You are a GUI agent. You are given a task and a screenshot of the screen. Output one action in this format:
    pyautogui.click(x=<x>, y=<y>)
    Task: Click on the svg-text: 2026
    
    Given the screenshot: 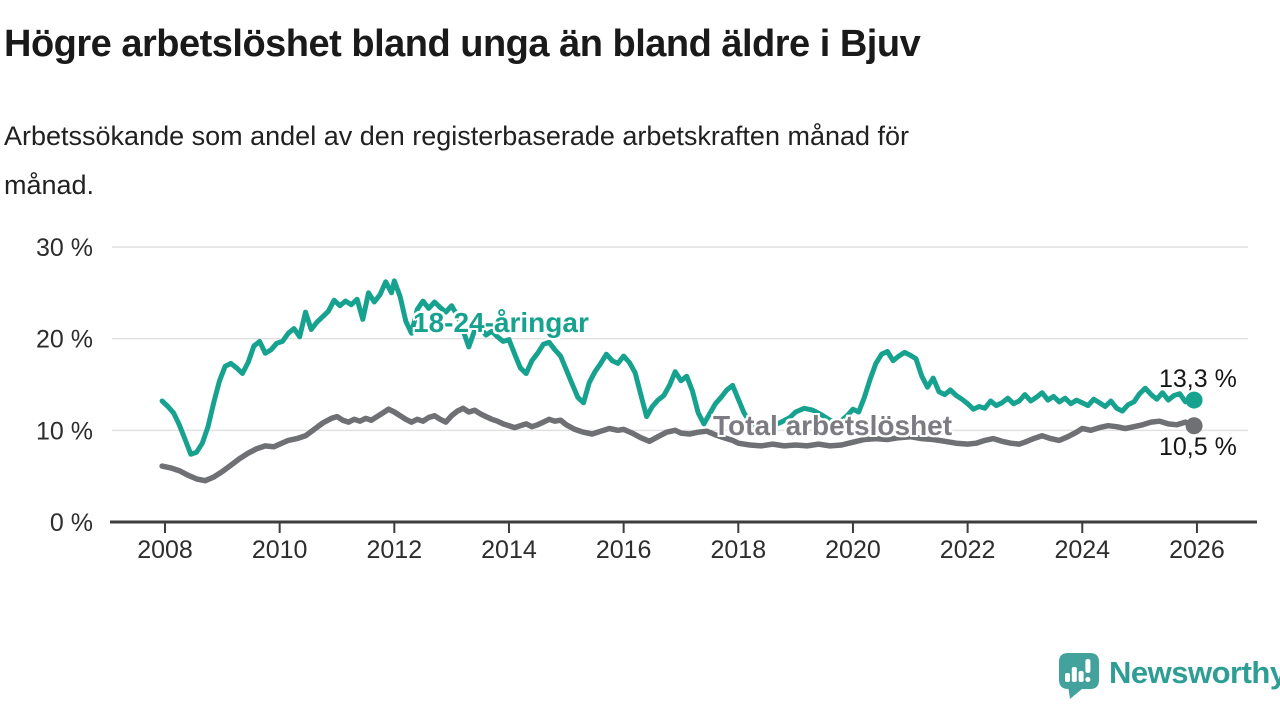 What is the action you would take?
    pyautogui.click(x=1197, y=550)
    